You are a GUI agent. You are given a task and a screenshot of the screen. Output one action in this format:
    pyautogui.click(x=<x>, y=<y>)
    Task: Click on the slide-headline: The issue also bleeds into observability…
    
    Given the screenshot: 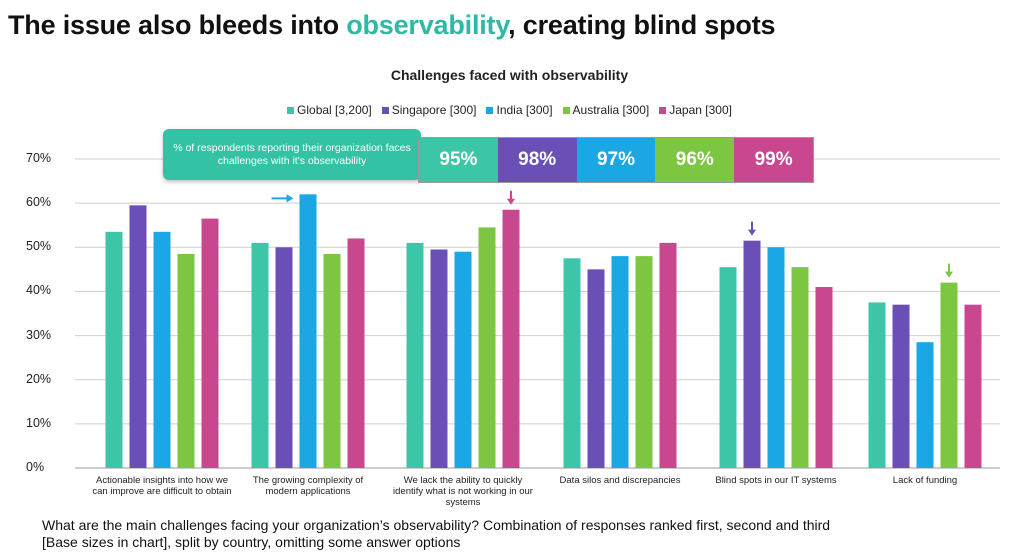 What is the action you would take?
    pyautogui.click(x=392, y=25)
    